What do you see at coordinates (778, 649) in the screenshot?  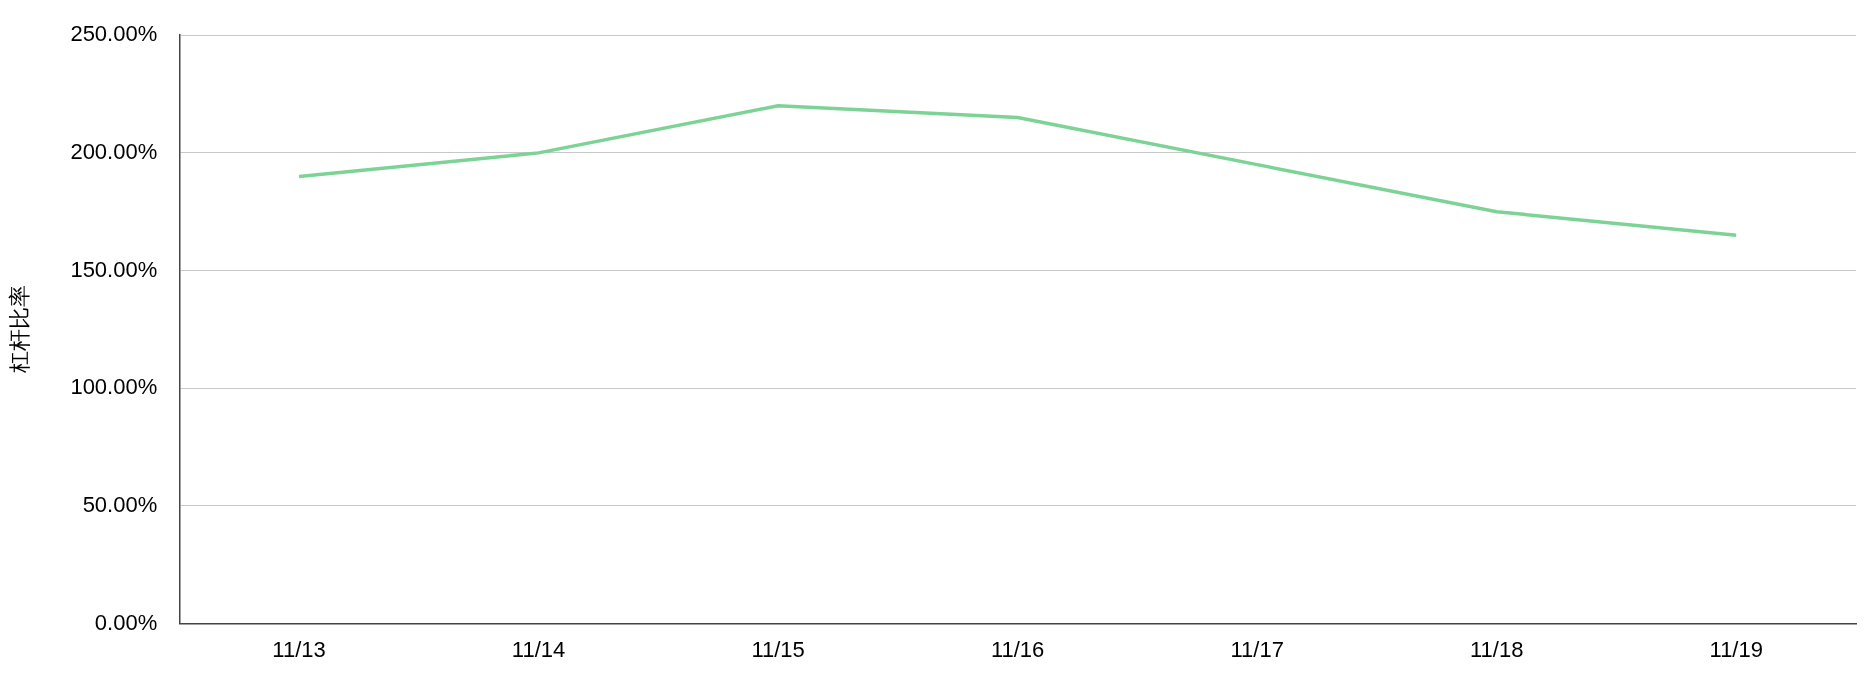 I see `x-tick-label: 11/15` at bounding box center [778, 649].